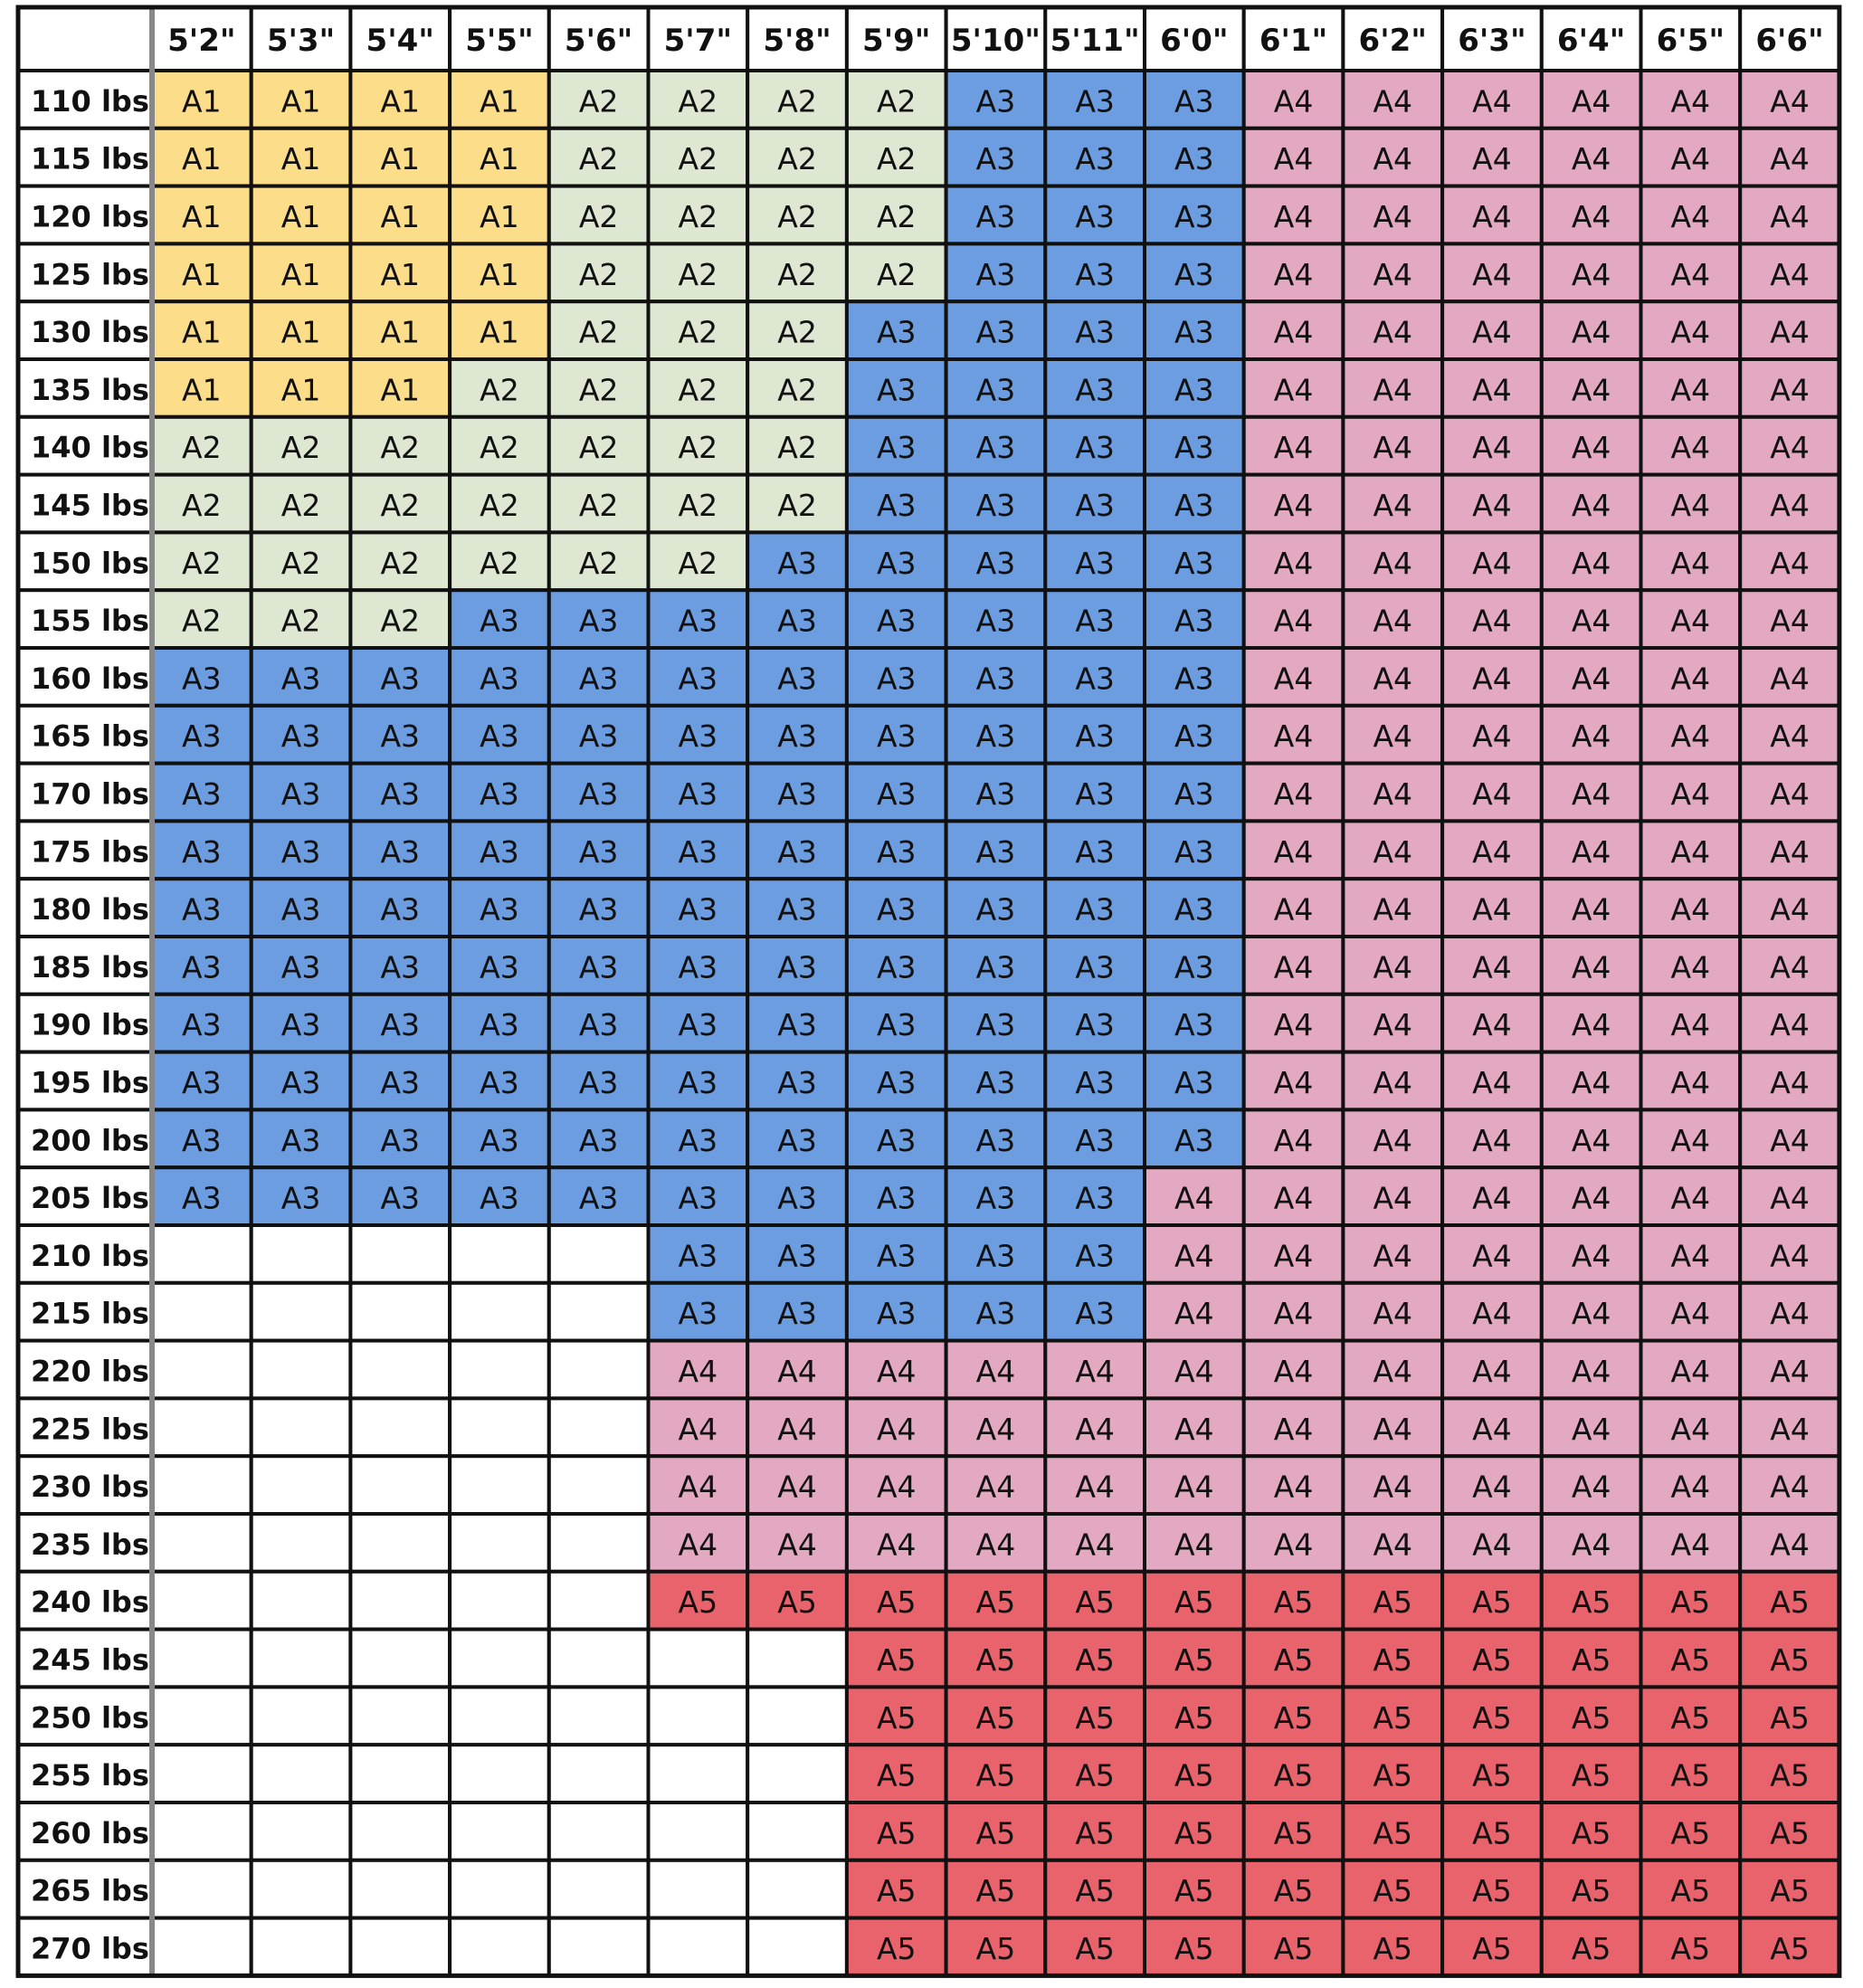 Image resolution: width=1863 pixels, height=1988 pixels. Describe the element at coordinates (90, 1891) in the screenshot. I see `row-header-weight: 265 lbs` at that location.